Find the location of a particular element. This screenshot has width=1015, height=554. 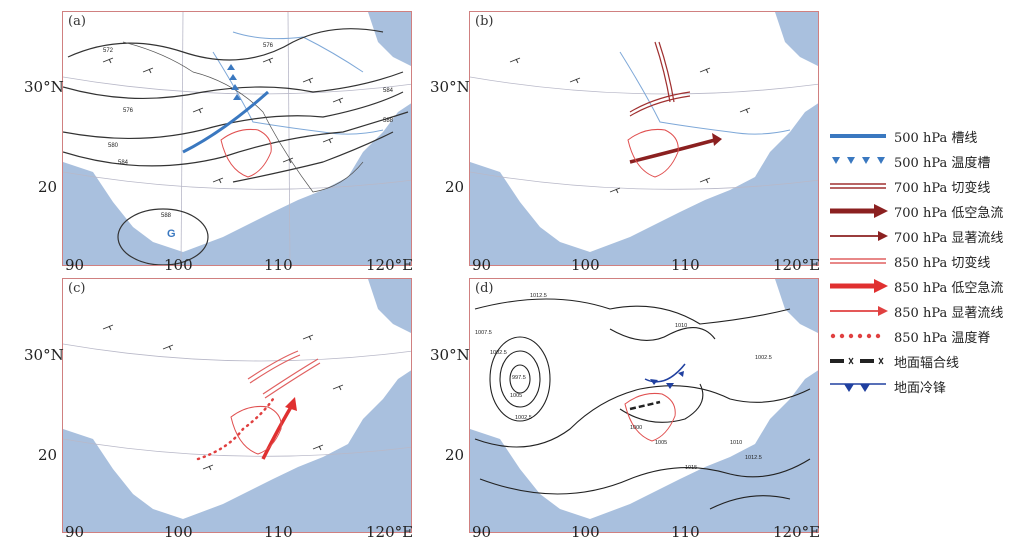

temperature-ridge-icon is located at coordinates (855, 336).